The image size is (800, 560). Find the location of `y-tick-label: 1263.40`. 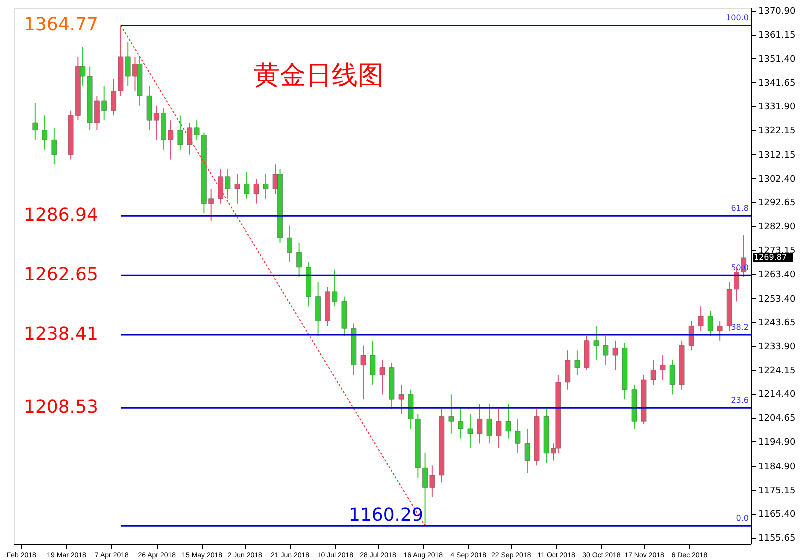

y-tick-label: 1263.40 is located at coordinates (777, 275).